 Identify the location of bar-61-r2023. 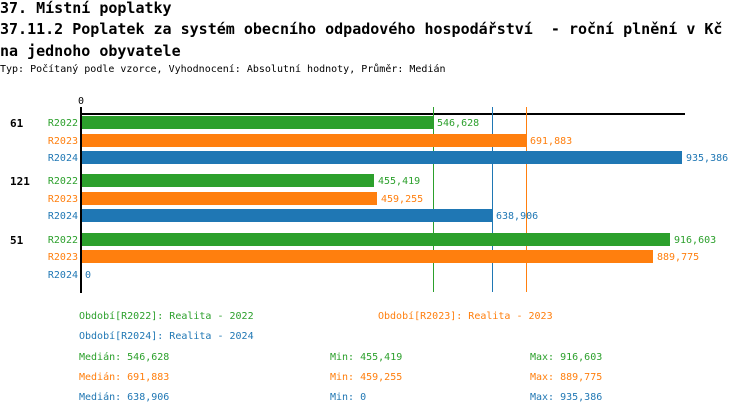
(304, 140).